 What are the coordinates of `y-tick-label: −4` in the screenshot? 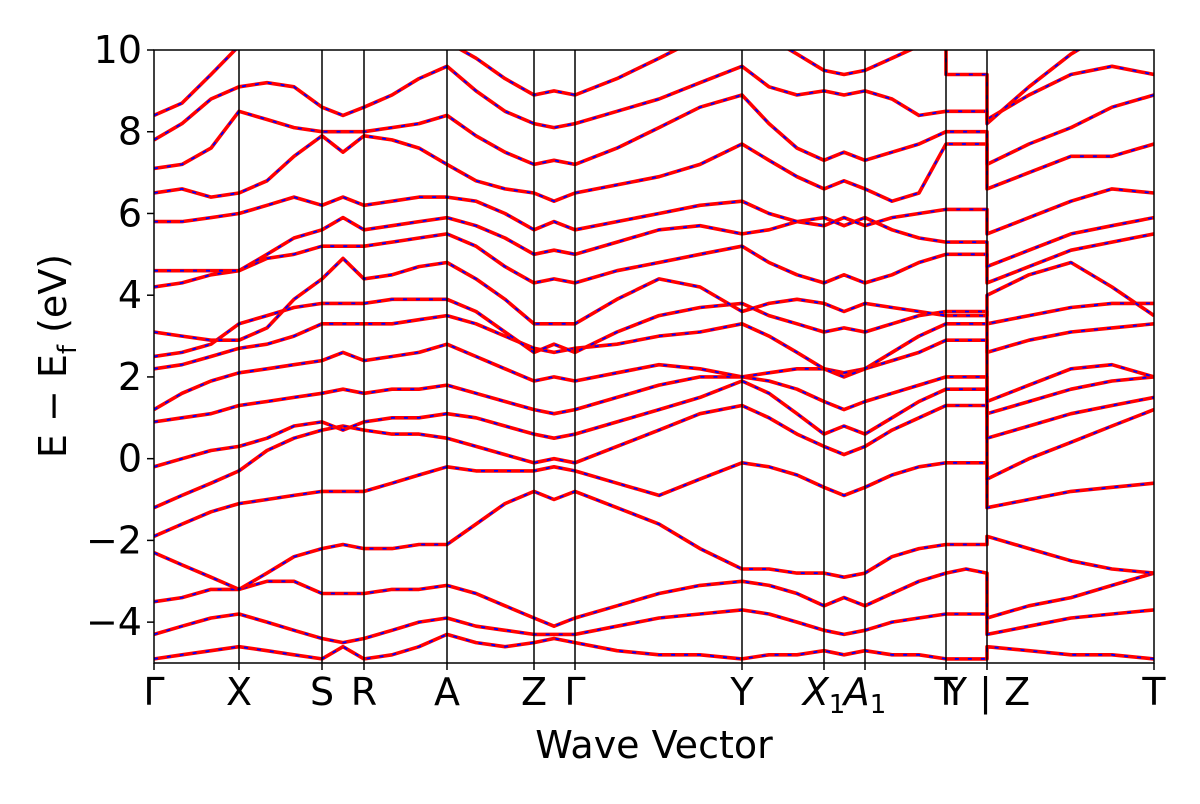 It's located at (114, 622).